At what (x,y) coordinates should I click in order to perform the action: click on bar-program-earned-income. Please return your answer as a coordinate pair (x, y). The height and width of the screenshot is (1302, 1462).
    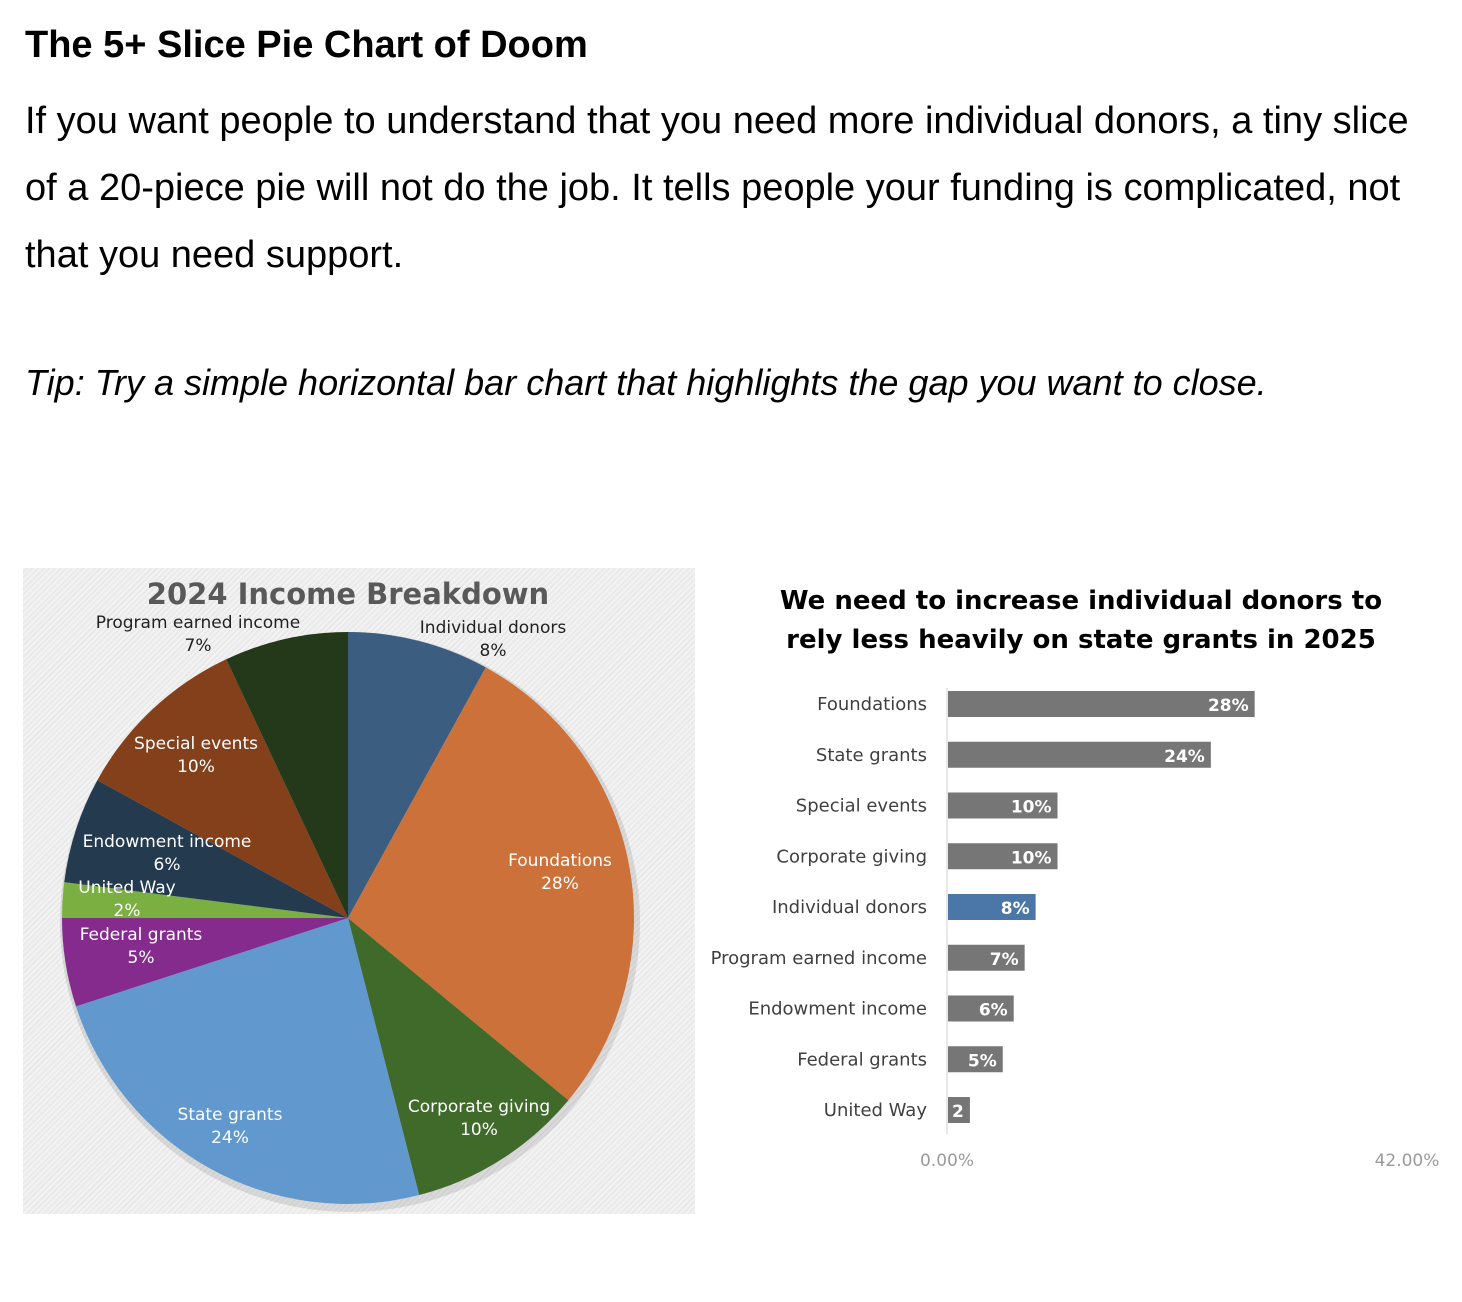
    Looking at the image, I should click on (986, 957).